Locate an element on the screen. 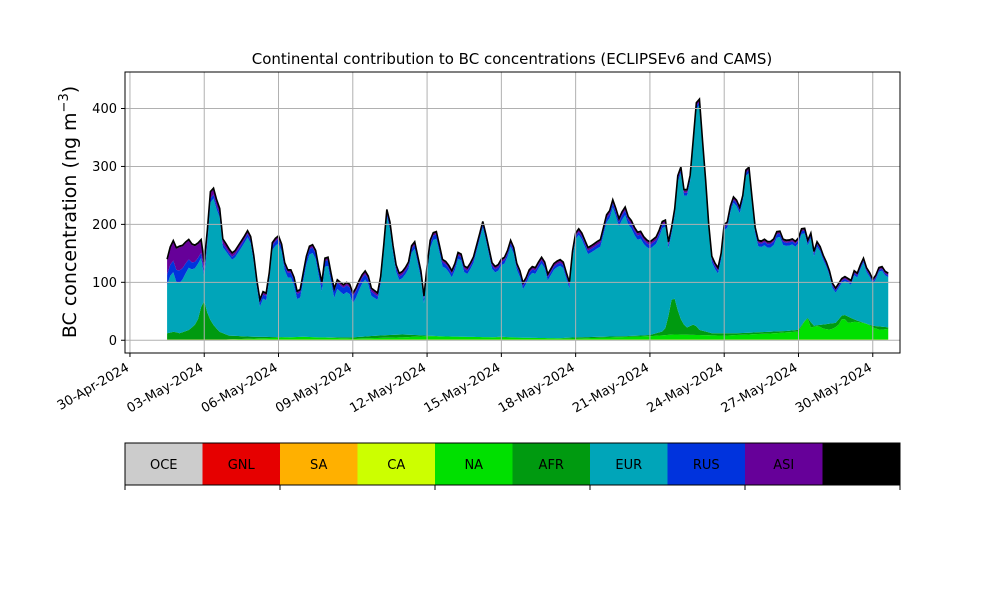 This screenshot has height=600, width=1000. legend-swatch-rus is located at coordinates (706, 464).